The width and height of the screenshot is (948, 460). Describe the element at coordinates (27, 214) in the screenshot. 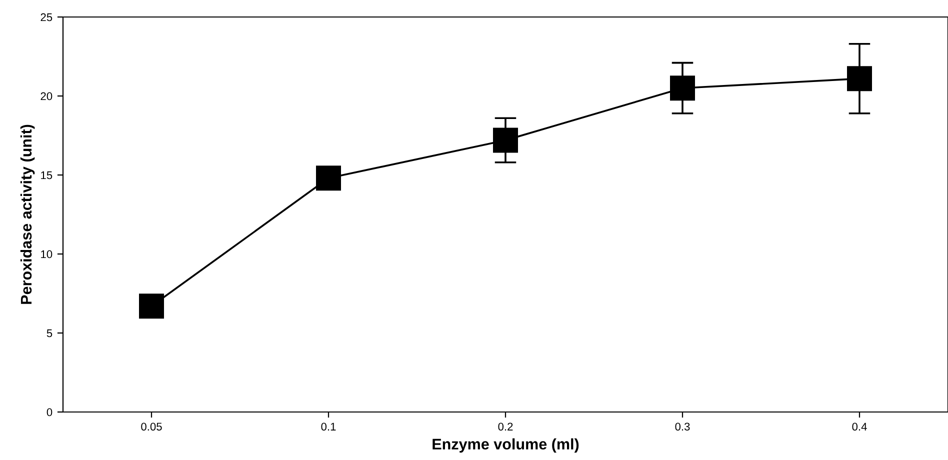

I see `y-axis-title: Peroxidase activity (unit)` at that location.